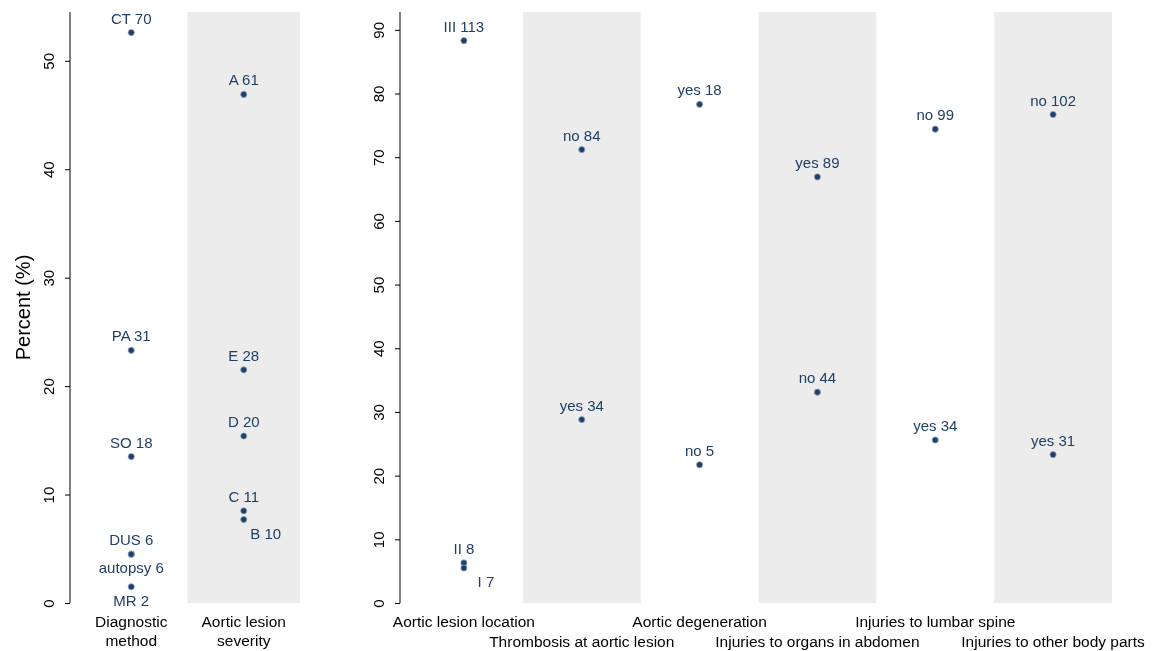  What do you see at coordinates (817, 378) in the screenshot?
I see `data-label: no 44` at bounding box center [817, 378].